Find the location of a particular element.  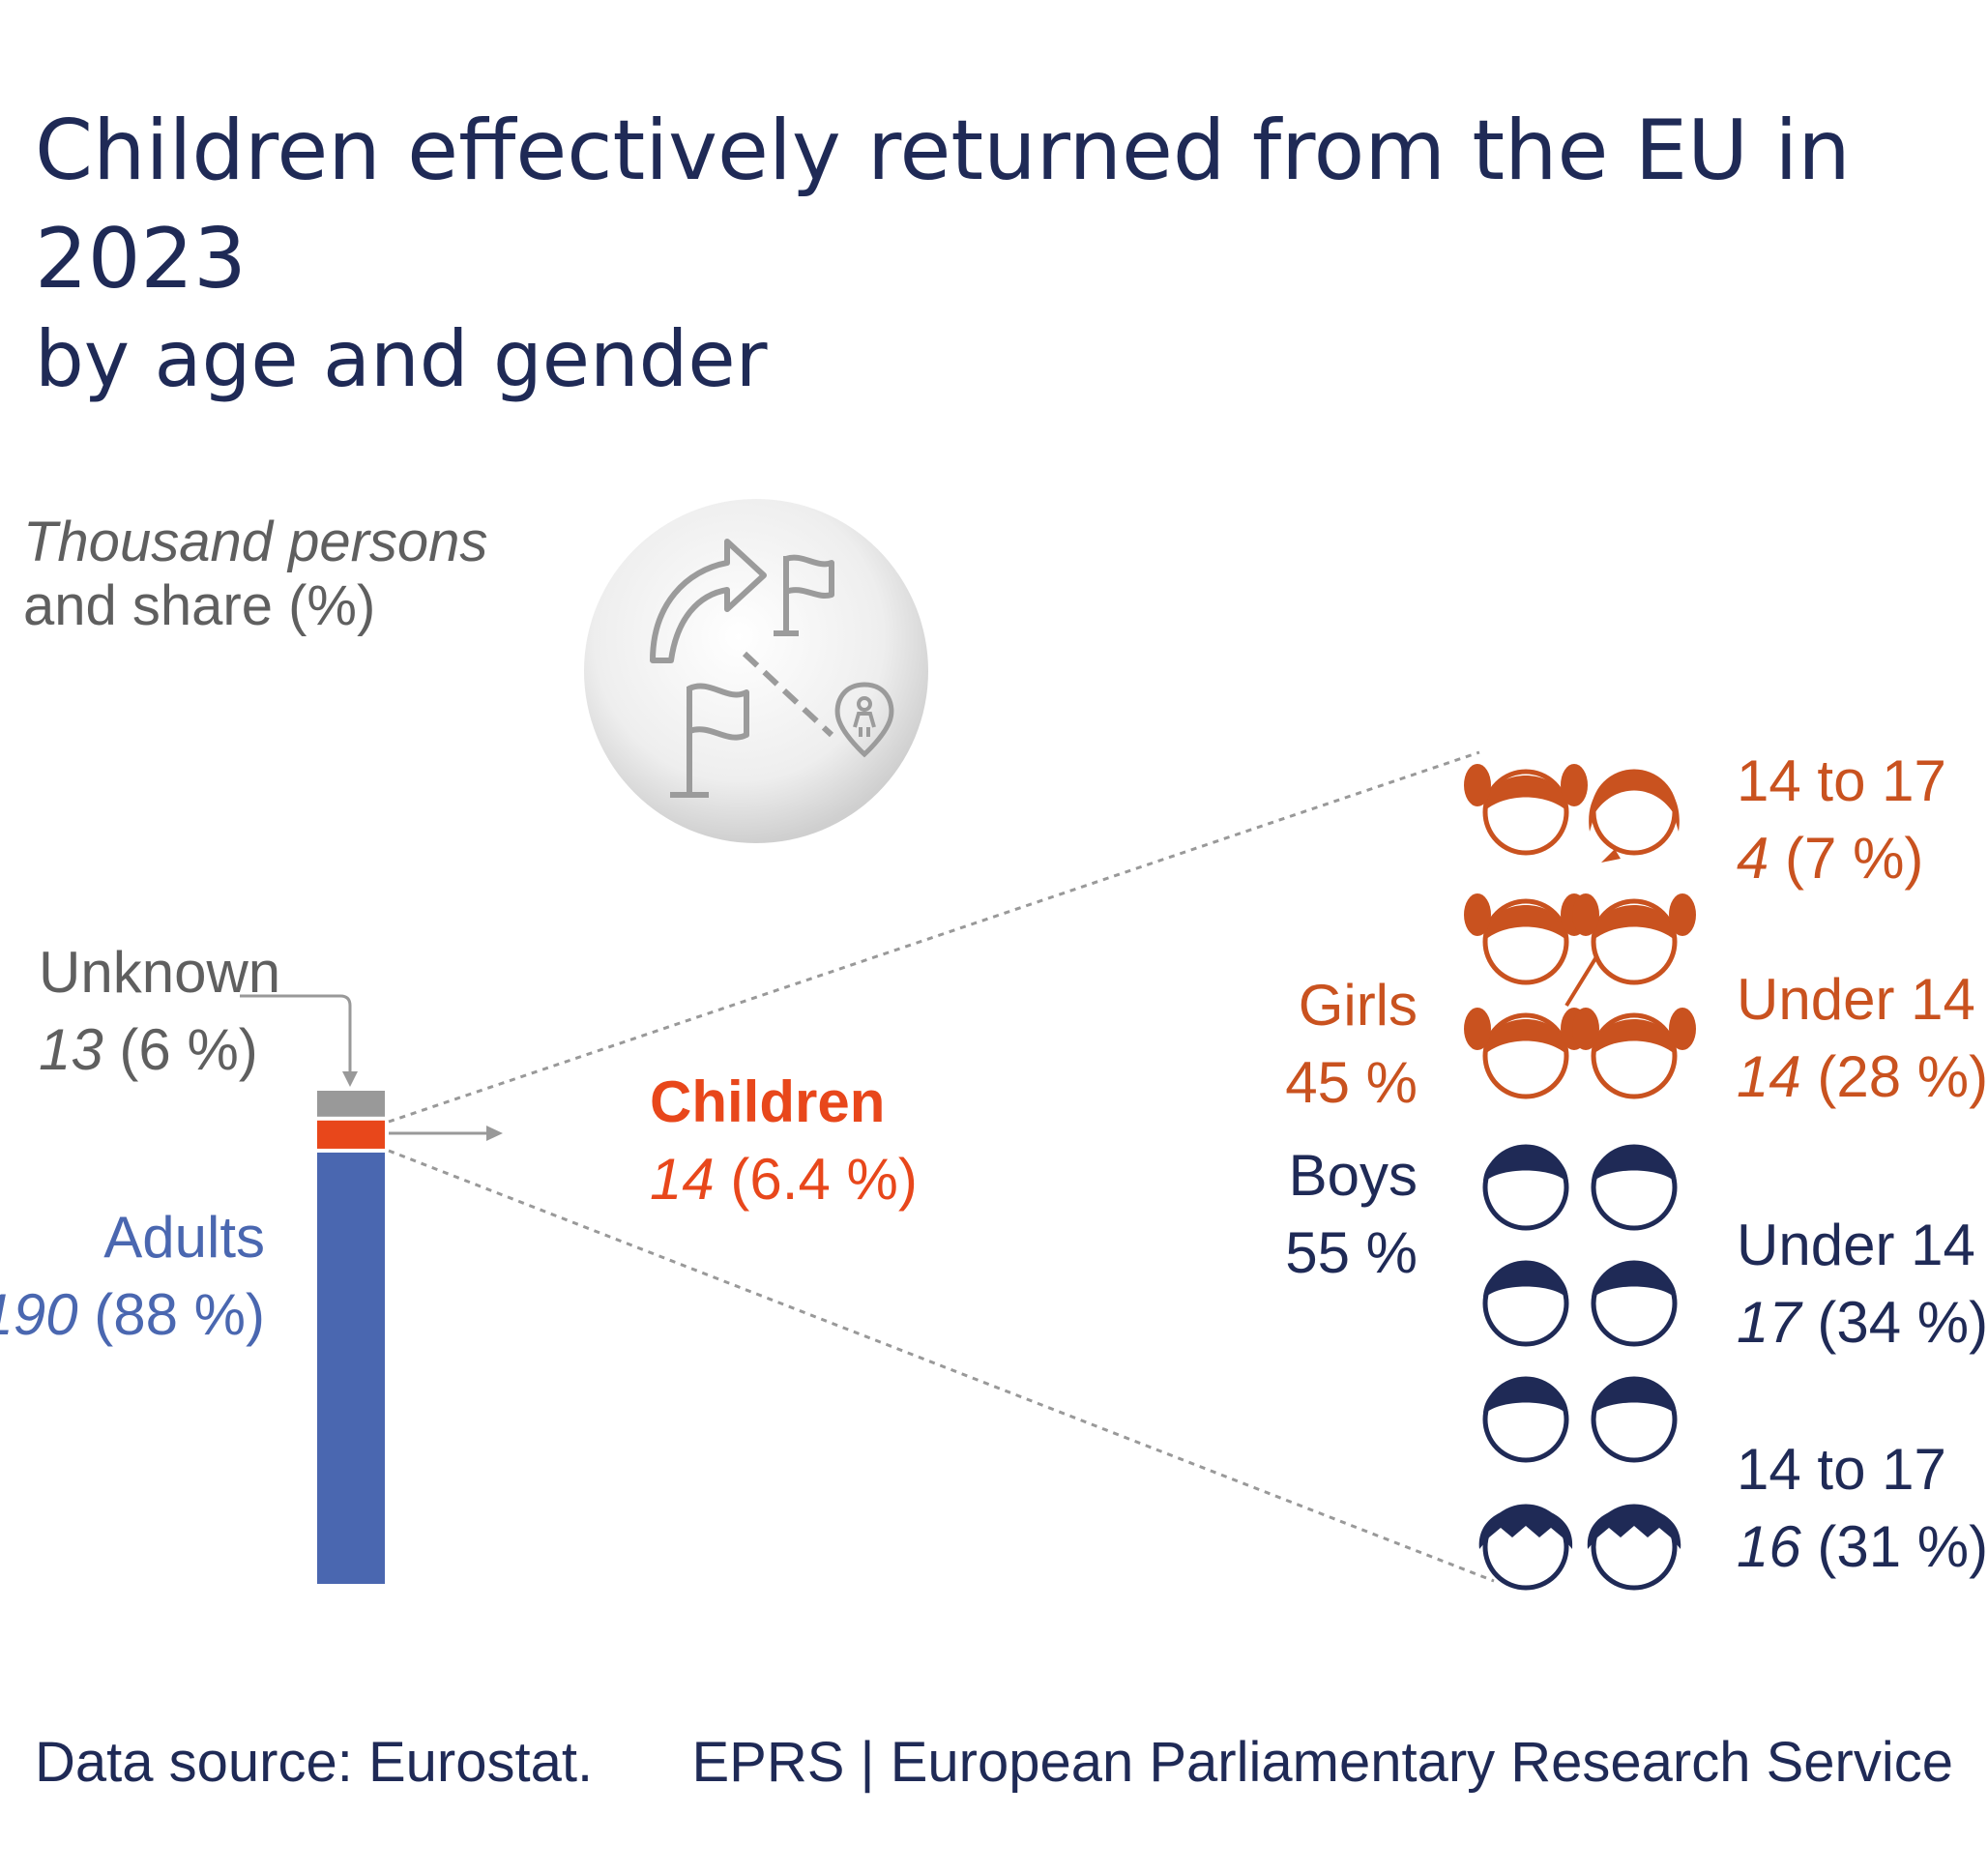

breakdown-value: 14 is located at coordinates (1769, 1076).